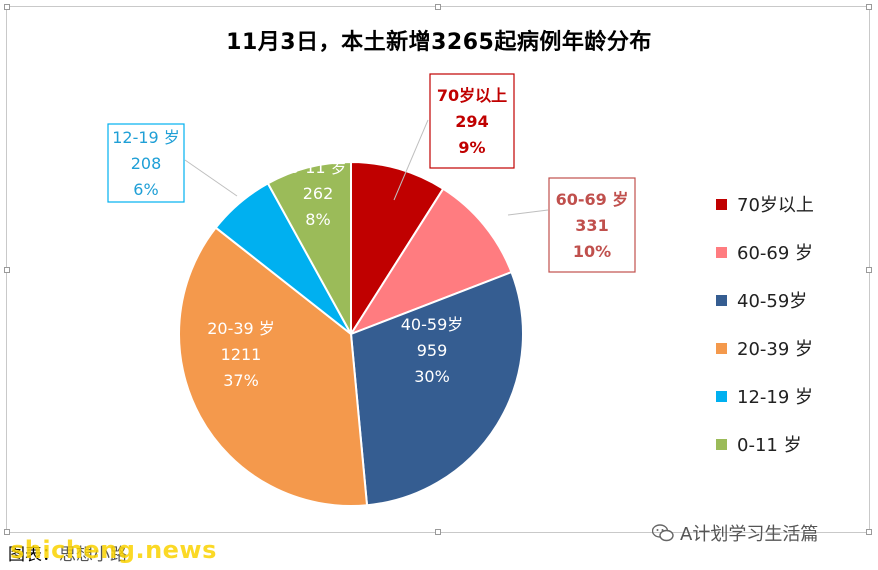 This screenshot has height=570, width=878. I want to click on data-label-percent: 37%, so click(241, 380).